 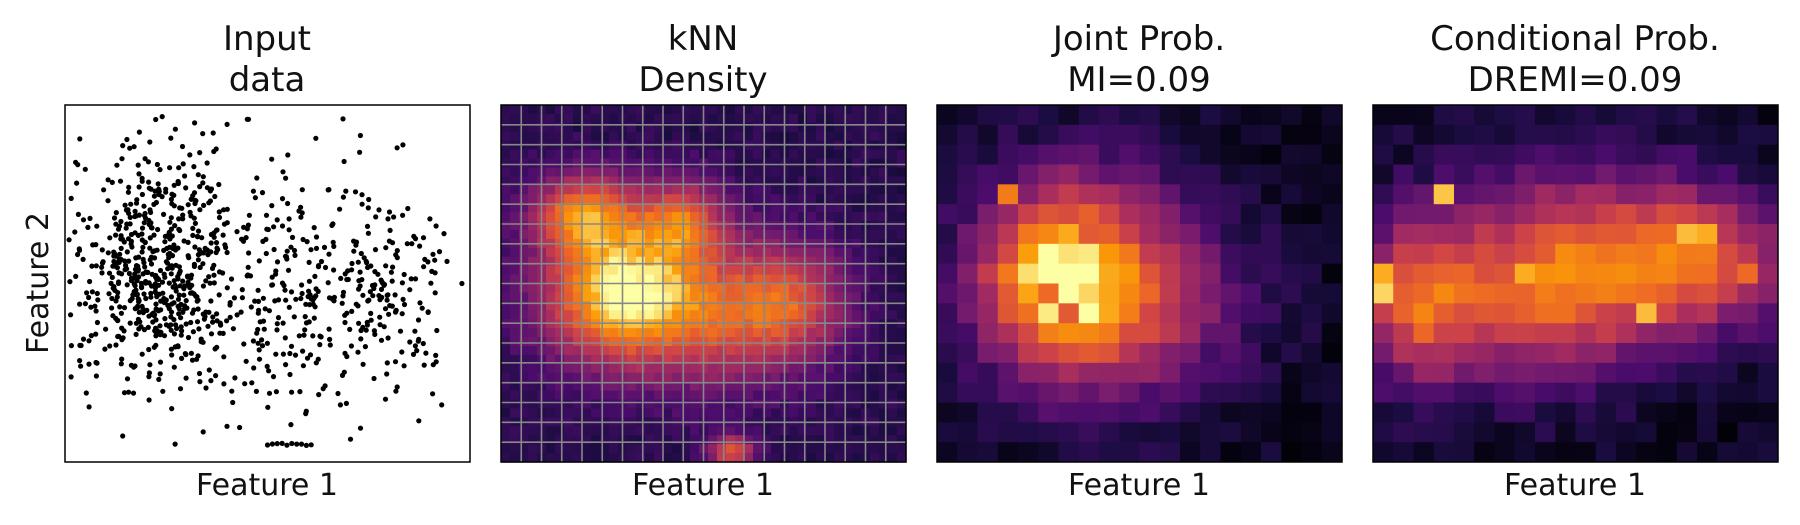 What do you see at coordinates (1139, 485) in the screenshot?
I see `xlabel-joint: Feature 1` at bounding box center [1139, 485].